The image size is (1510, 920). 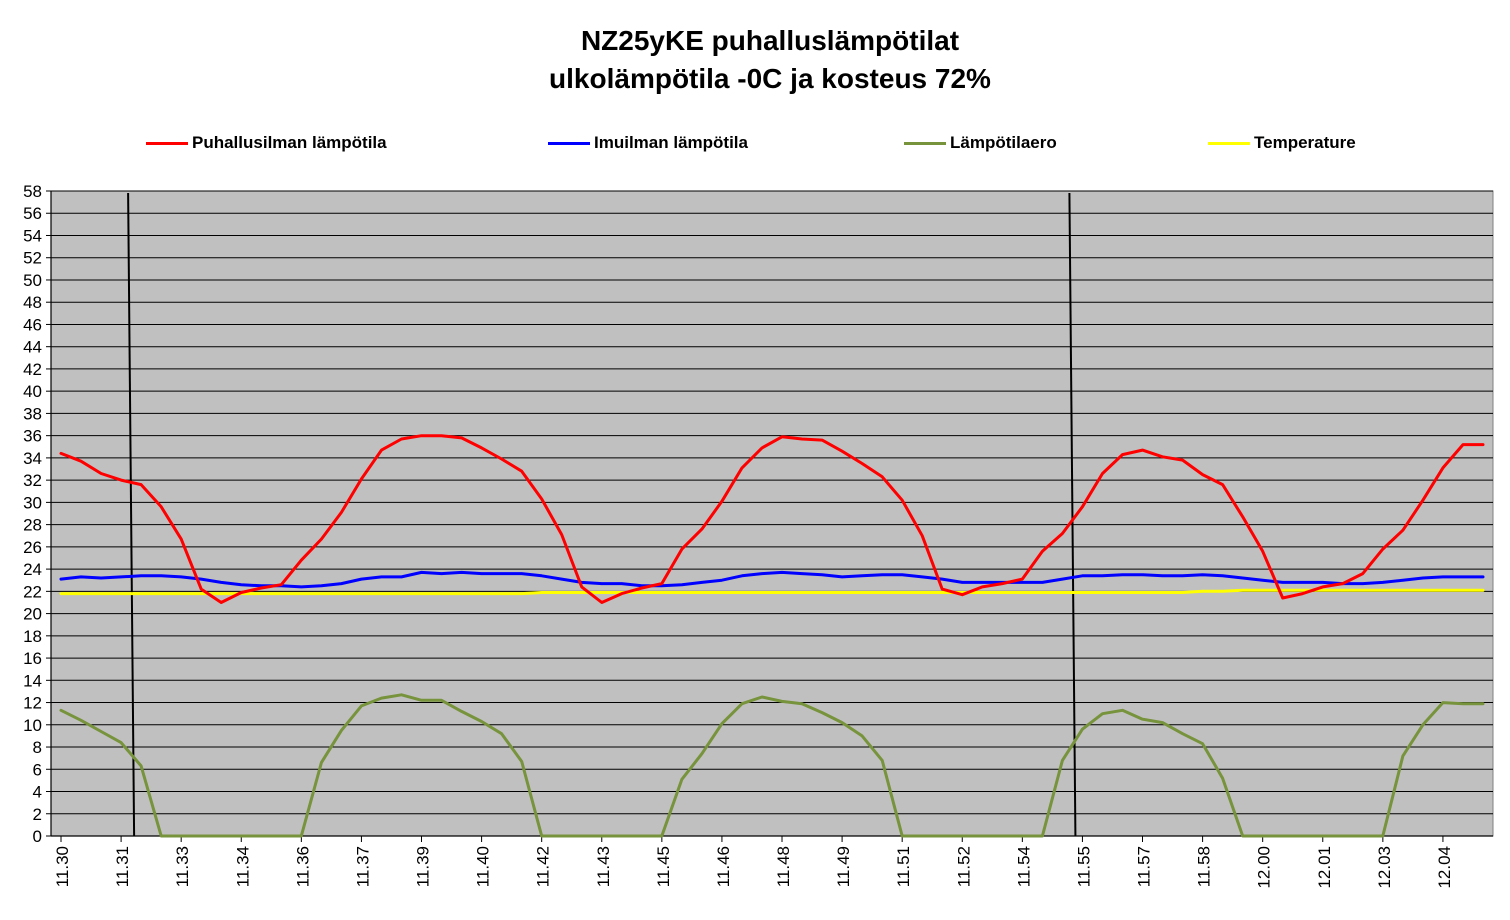 I want to click on x-tick-label: 12.00, so click(x=1264, y=867).